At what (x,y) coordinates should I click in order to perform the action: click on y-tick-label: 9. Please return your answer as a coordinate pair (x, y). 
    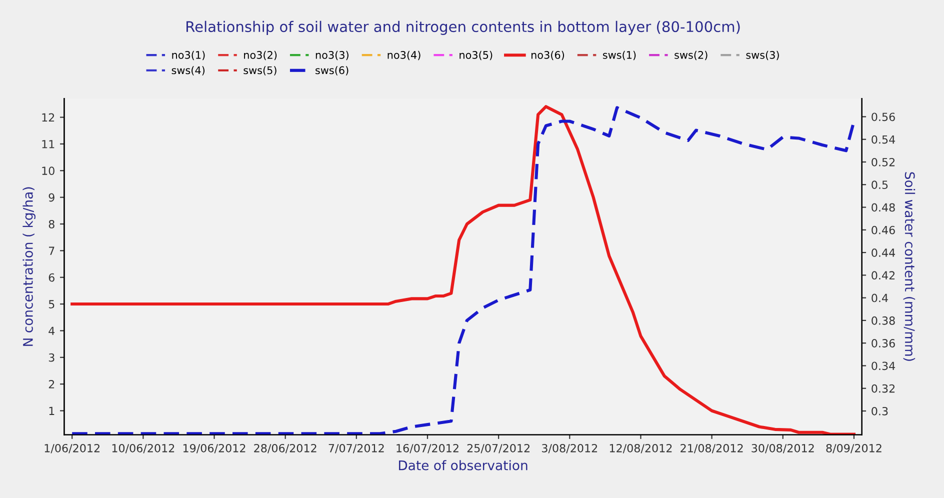
    Looking at the image, I should click on (51, 197).